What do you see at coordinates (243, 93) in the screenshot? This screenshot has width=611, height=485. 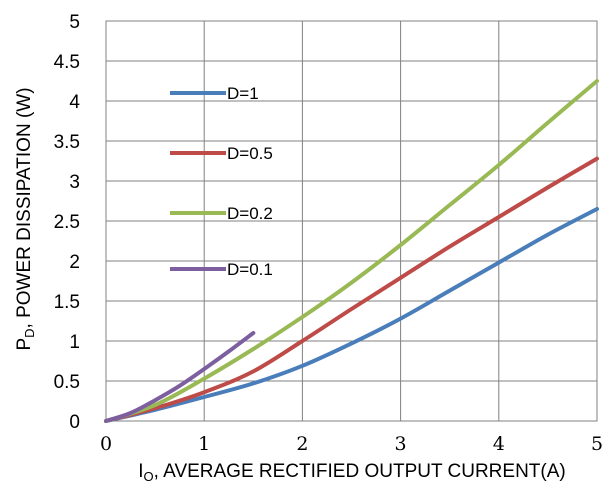 I see `legend-label-1: D=1` at bounding box center [243, 93].